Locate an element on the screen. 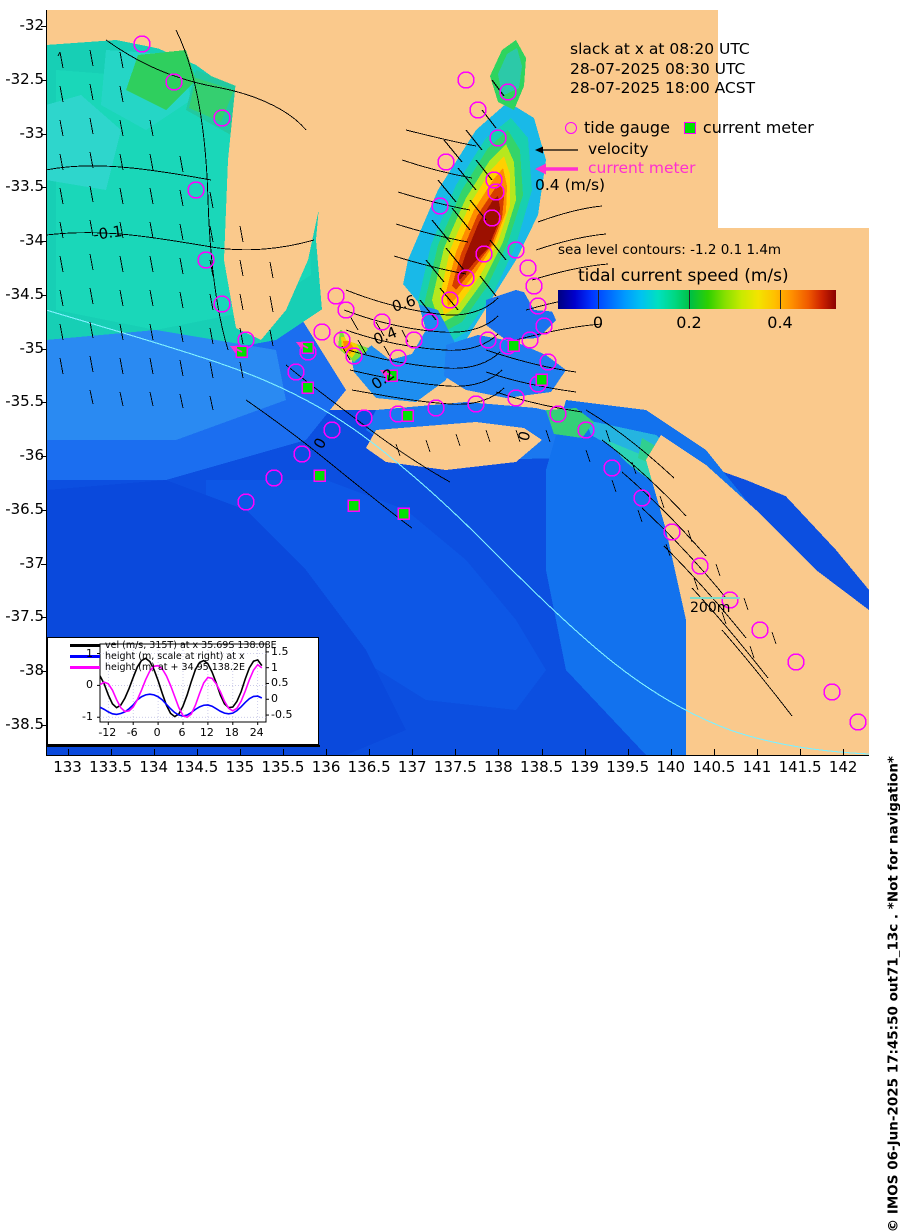 Image resolution: width=900 pixels, height=1232 pixels. x-tick-label: 133 is located at coordinates (67, 767).